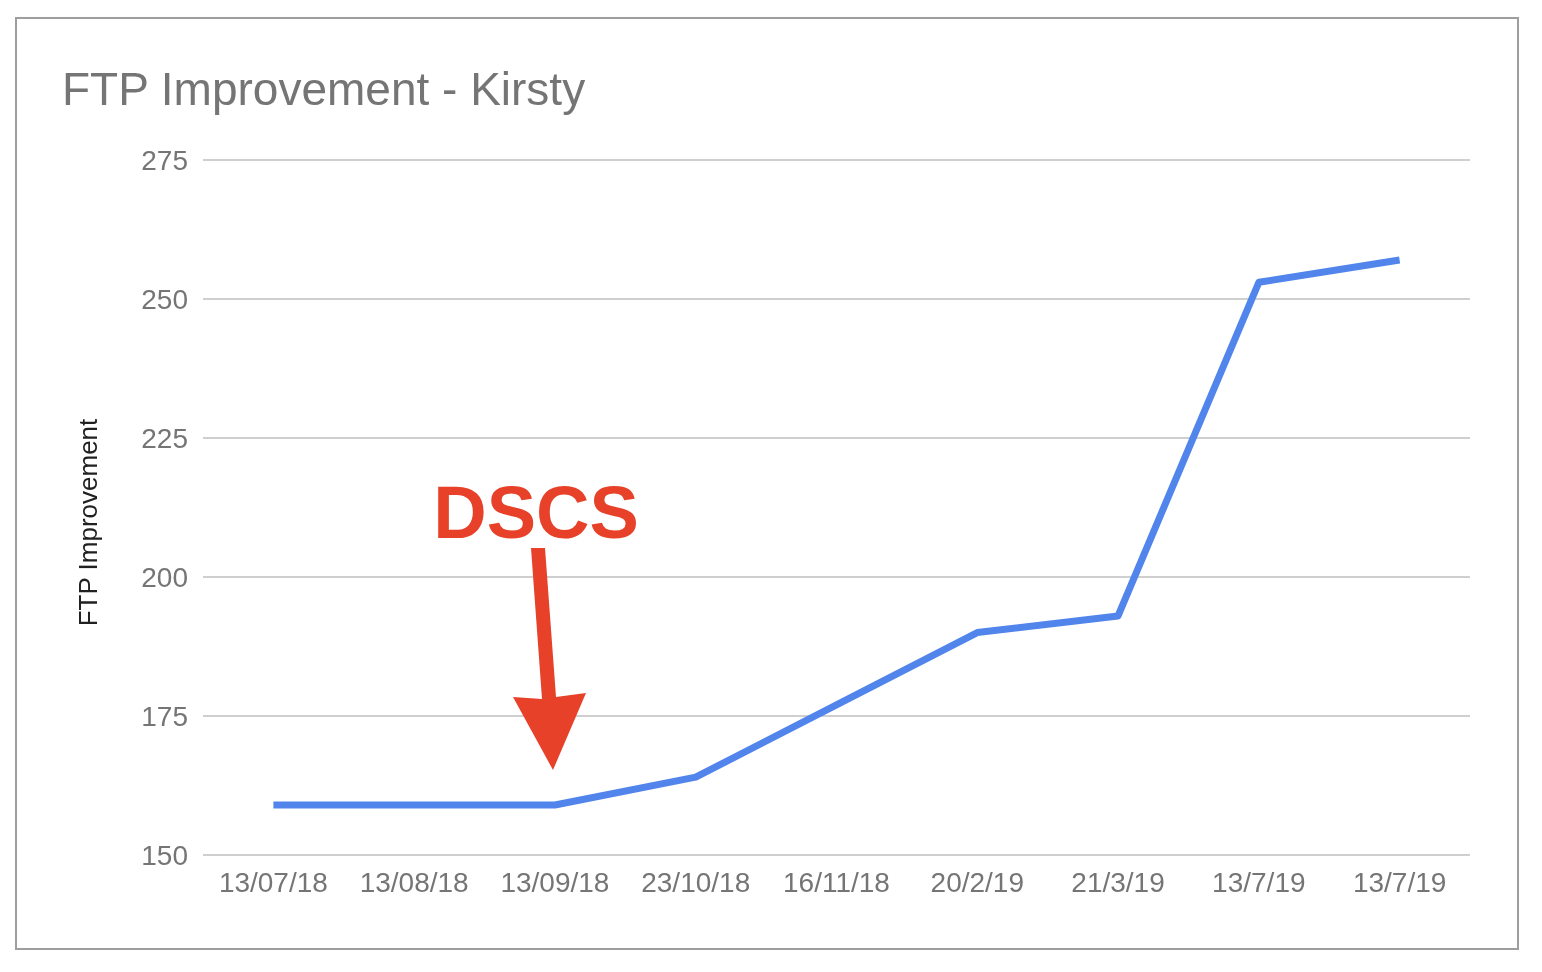 This screenshot has height=972, width=1542. What do you see at coordinates (324, 89) in the screenshot?
I see `chart-title: FTP Improvement - Kirsty` at bounding box center [324, 89].